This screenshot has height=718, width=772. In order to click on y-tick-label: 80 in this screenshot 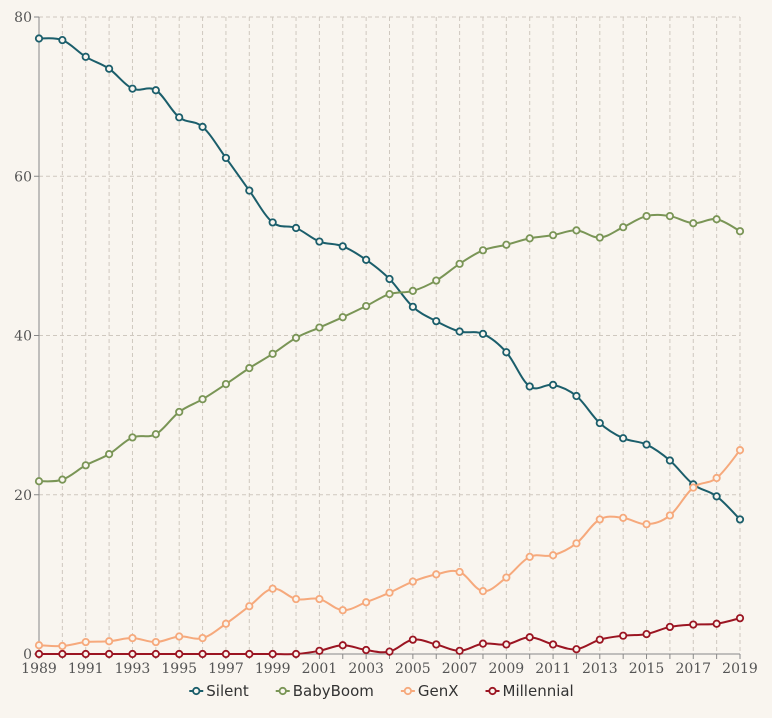, I will do `click(23, 18)`.